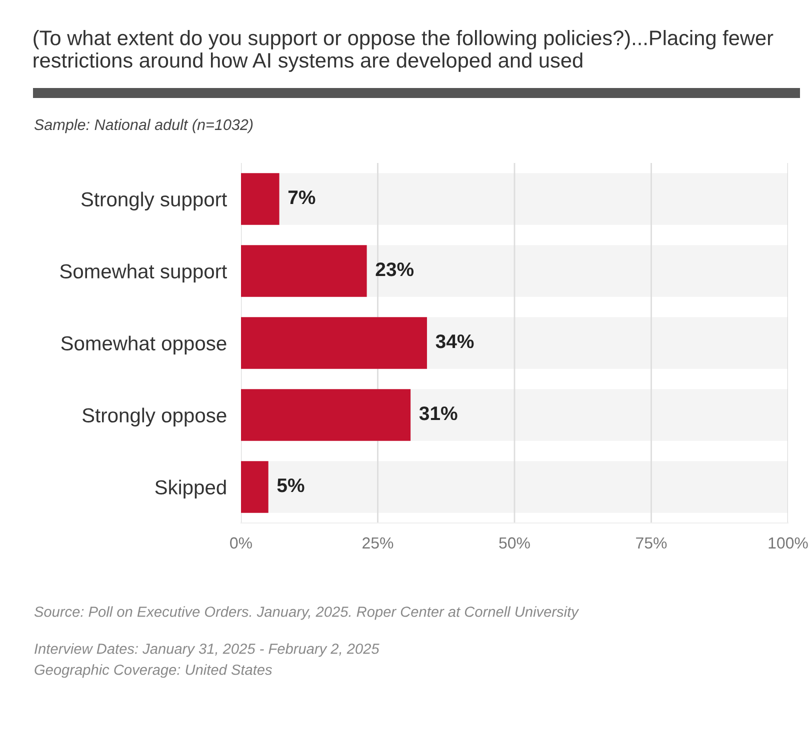 The width and height of the screenshot is (809, 752). Describe the element at coordinates (154, 417) in the screenshot. I see `y-tick-label: Strongly oppose` at that location.